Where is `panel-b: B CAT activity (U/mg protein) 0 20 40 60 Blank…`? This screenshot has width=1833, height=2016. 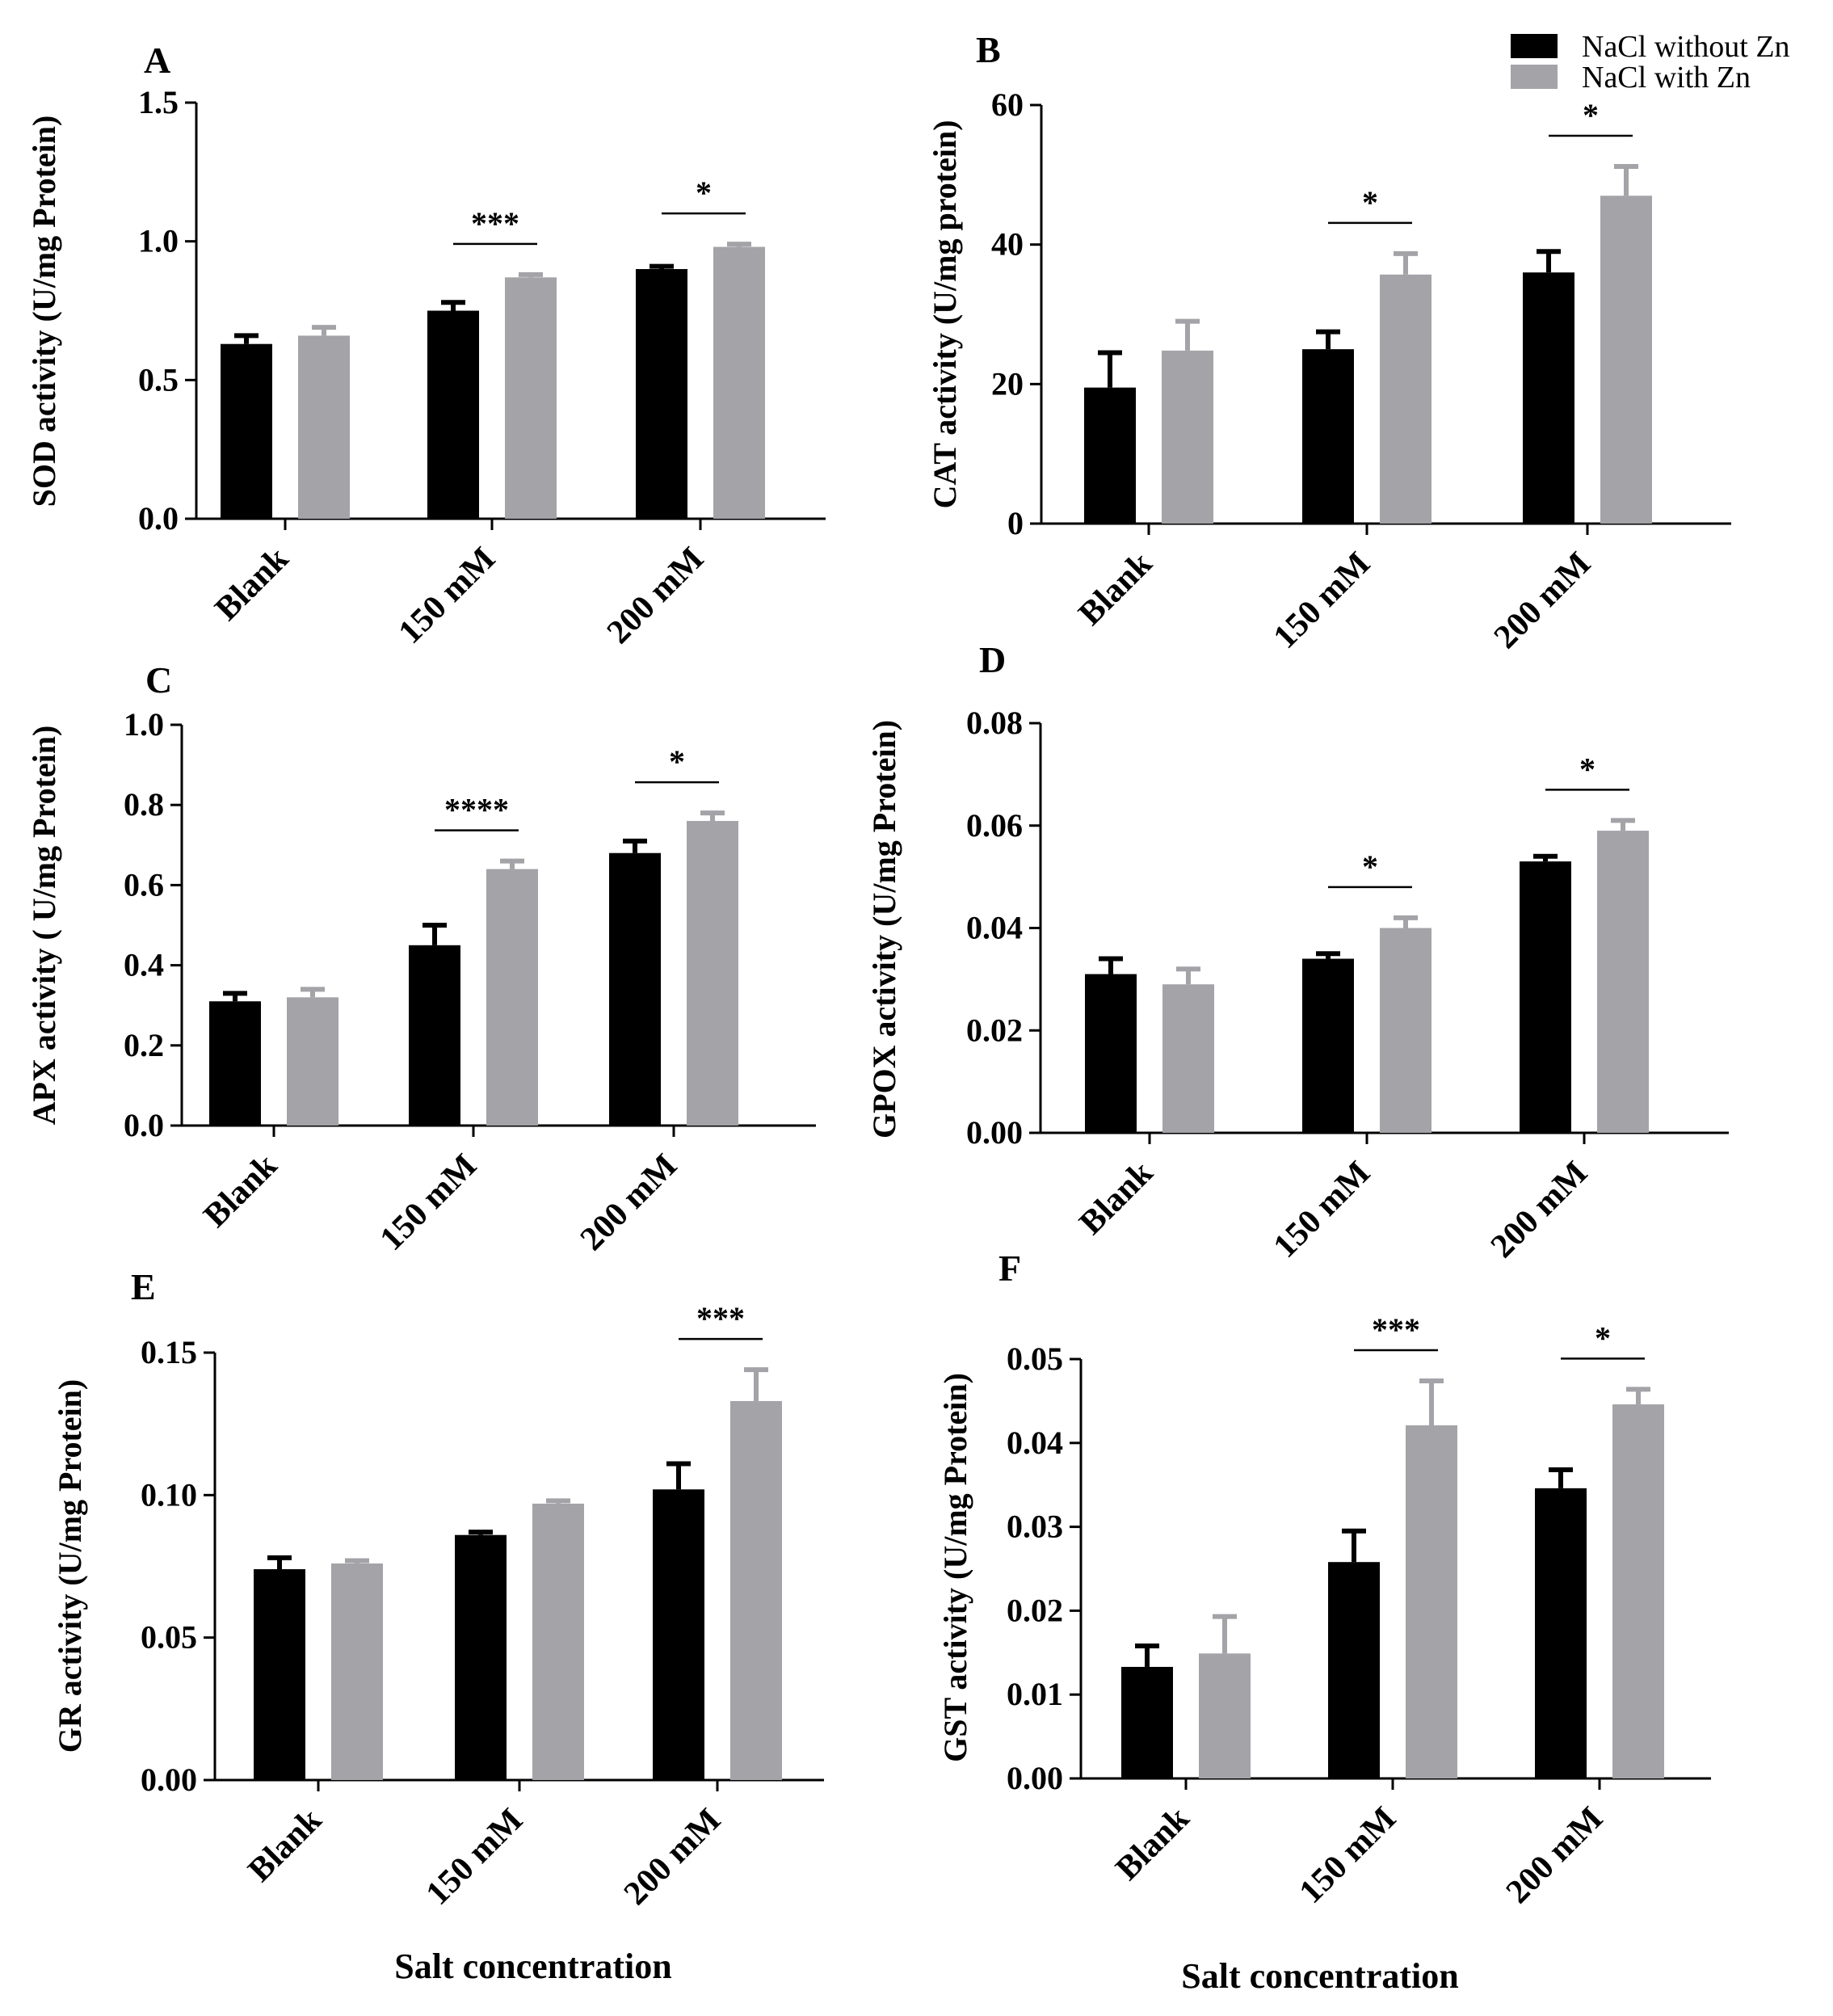 panel-b: B CAT activity (U/mg protein) 0 20 40 60 Blank… is located at coordinates (1329, 342).